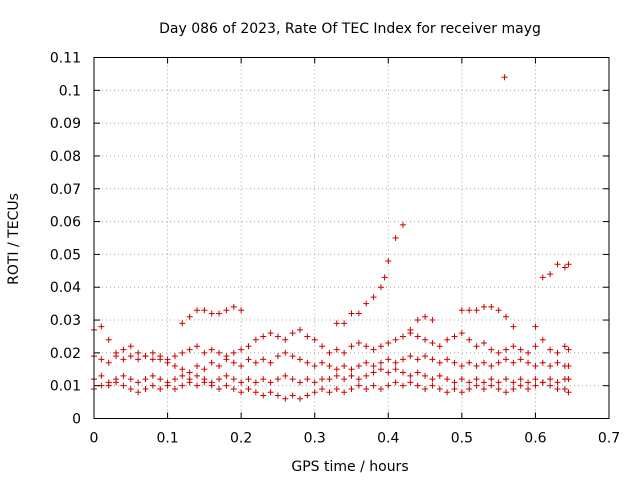  I want to click on x-tick-label: 0.2, so click(241, 439).